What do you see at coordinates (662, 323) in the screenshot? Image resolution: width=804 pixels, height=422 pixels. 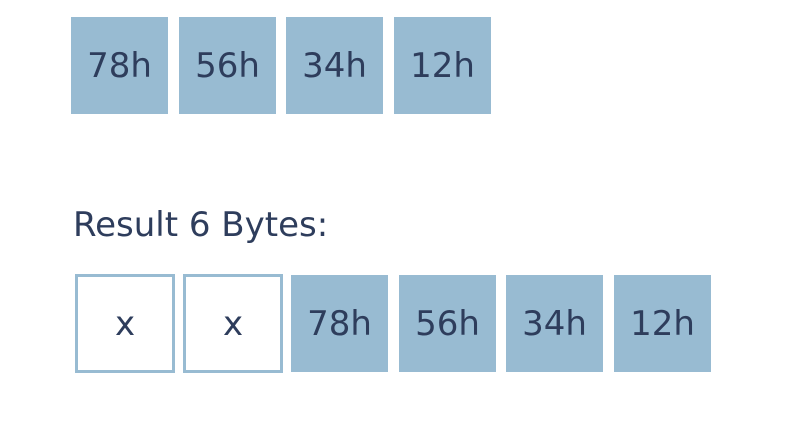 I see `result-byte-3: 12h` at bounding box center [662, 323].